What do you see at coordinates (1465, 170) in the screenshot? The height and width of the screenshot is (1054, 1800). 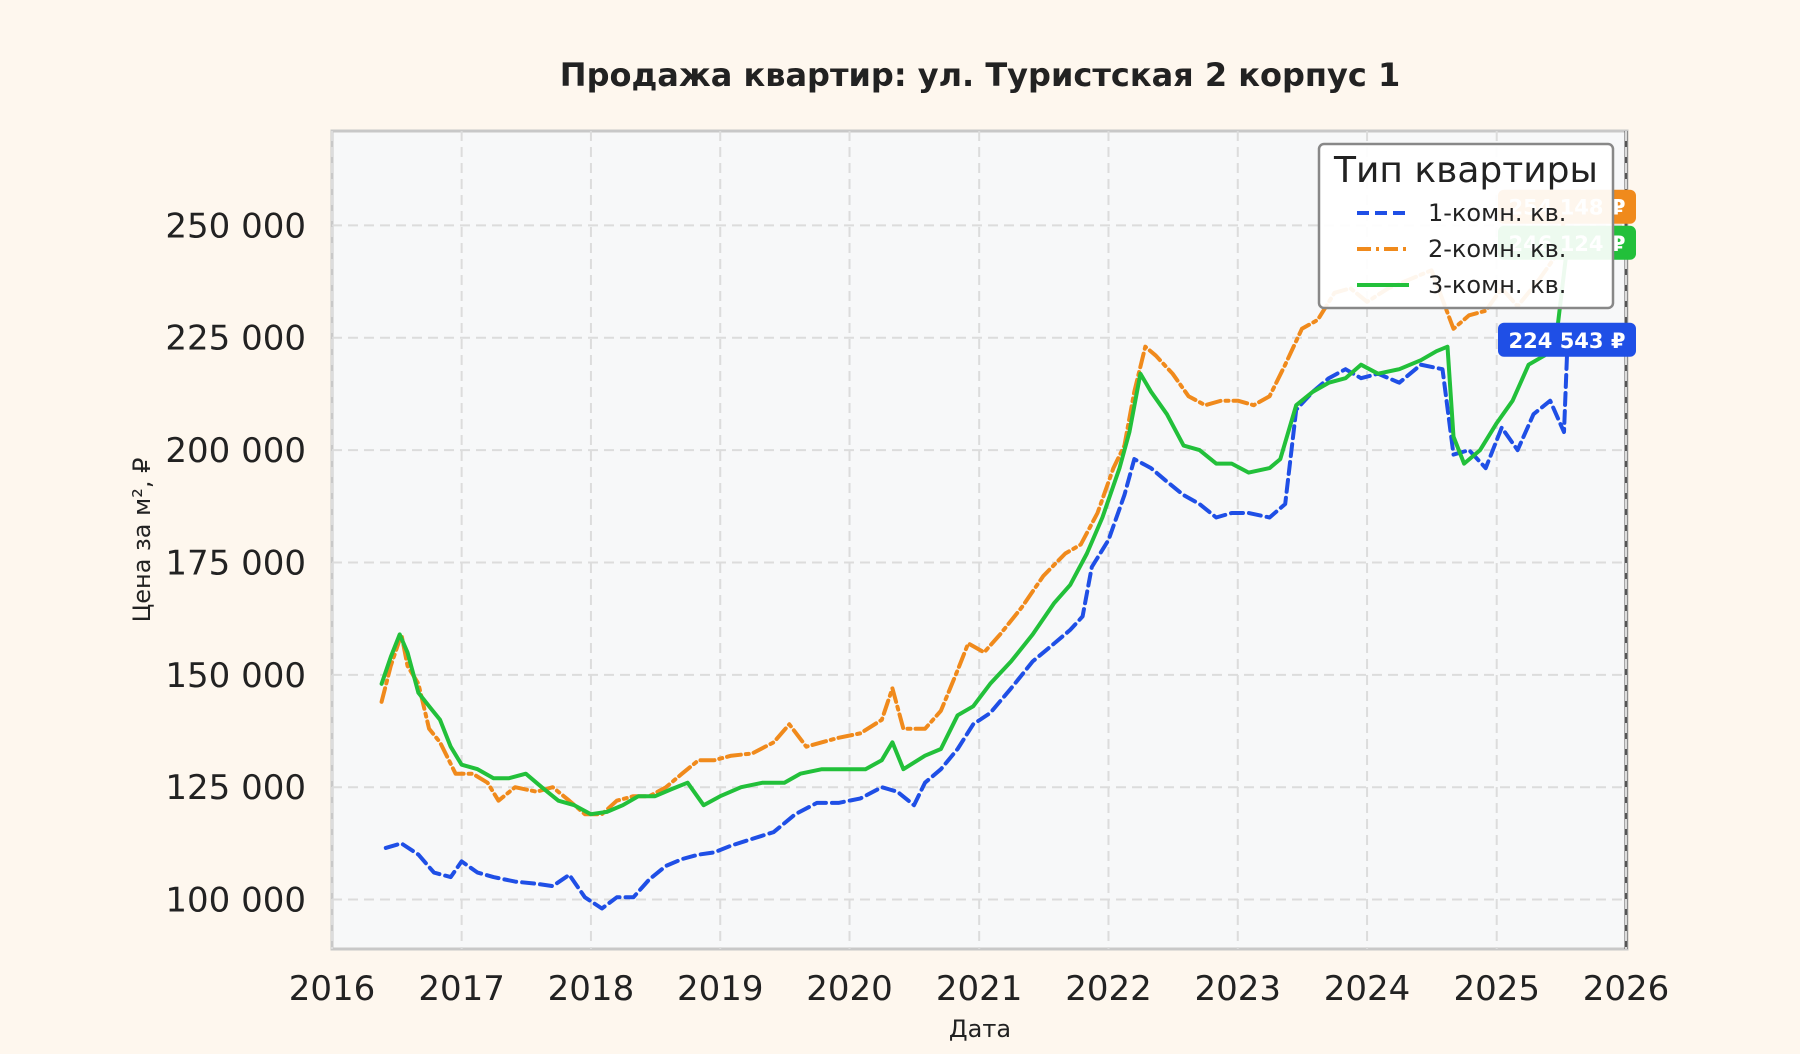 I see `legend-title: Тип квартиры` at bounding box center [1465, 170].